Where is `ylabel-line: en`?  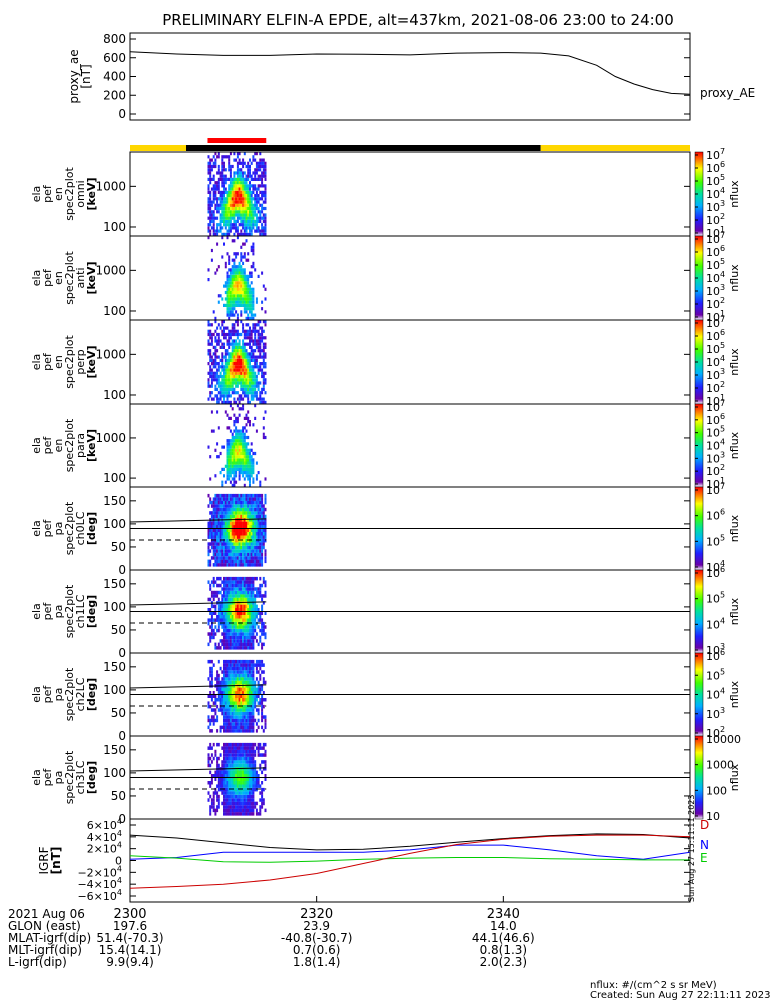 ylabel-line: en is located at coordinates (58, 194).